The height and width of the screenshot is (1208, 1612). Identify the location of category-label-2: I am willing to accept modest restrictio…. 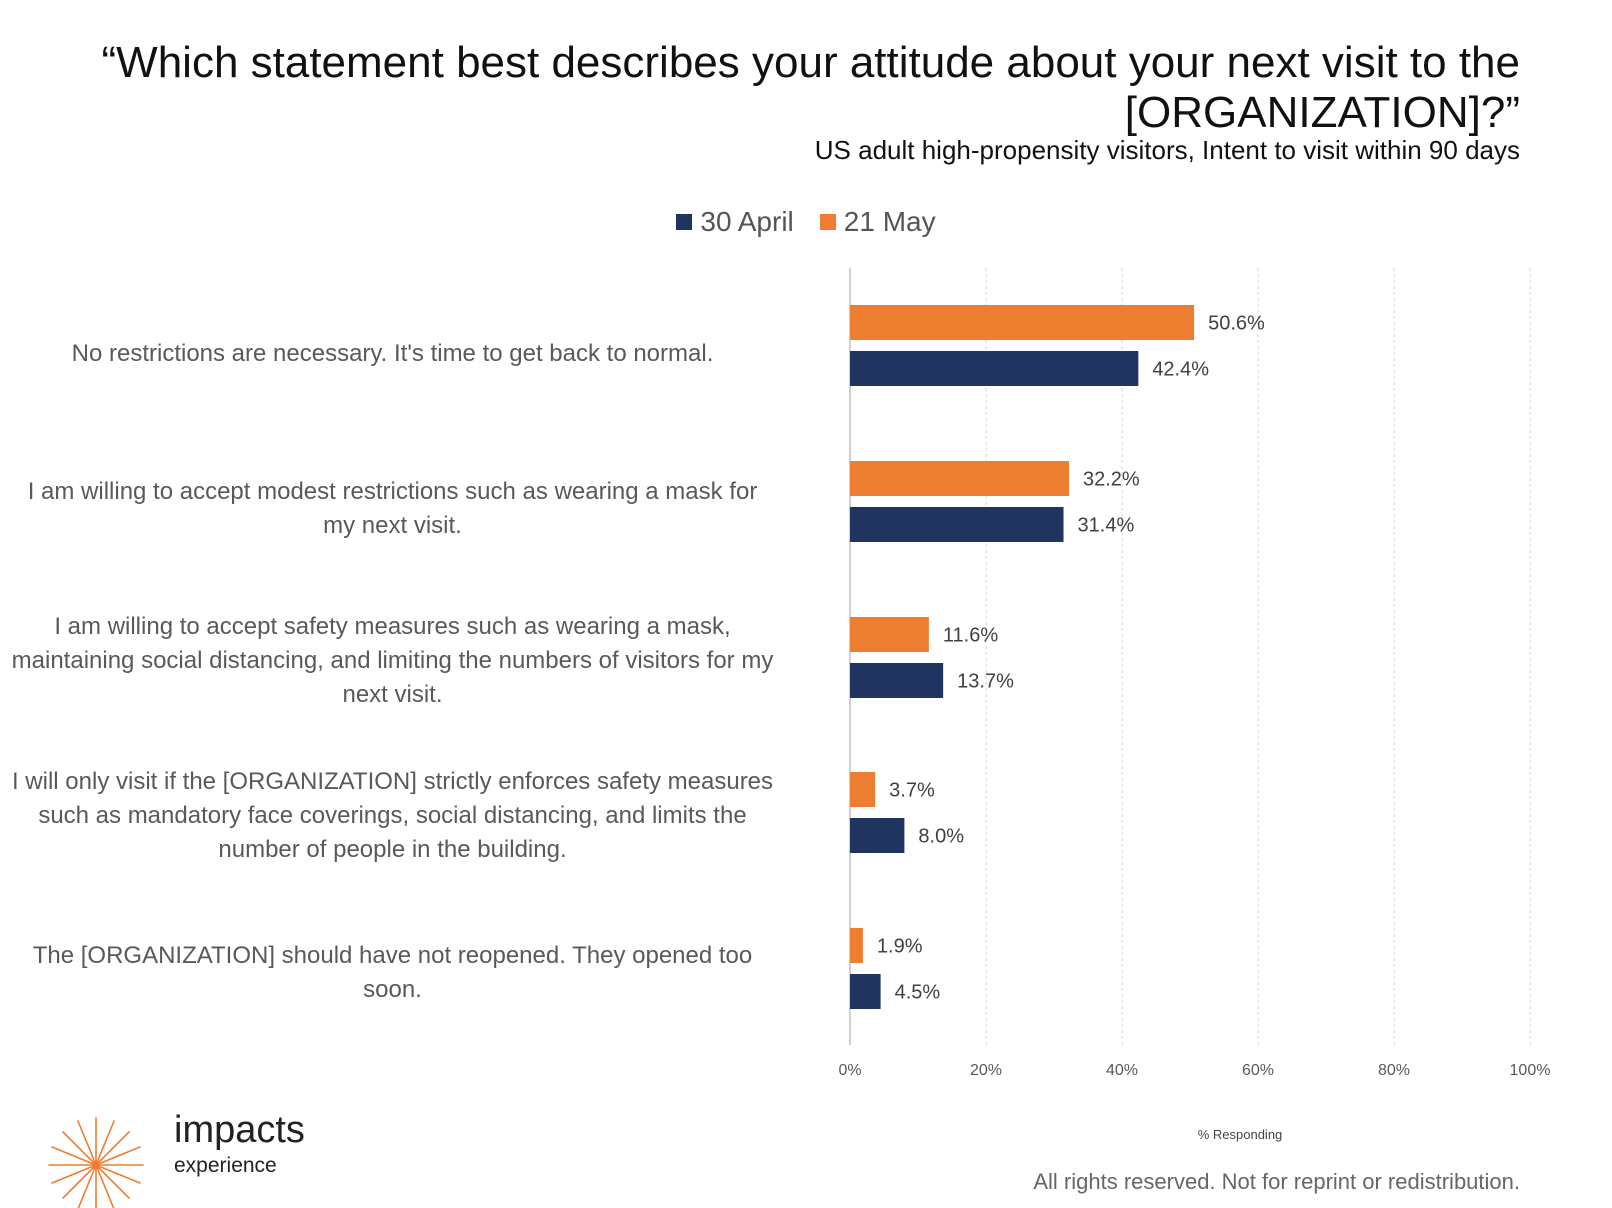
(392, 508).